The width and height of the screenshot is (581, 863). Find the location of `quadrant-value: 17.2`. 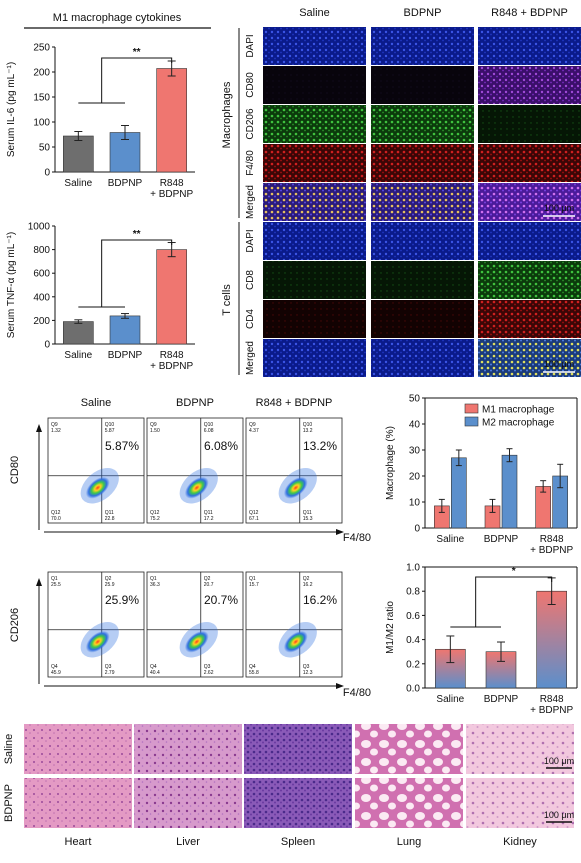

quadrant-value: 17.2 is located at coordinates (209, 519).